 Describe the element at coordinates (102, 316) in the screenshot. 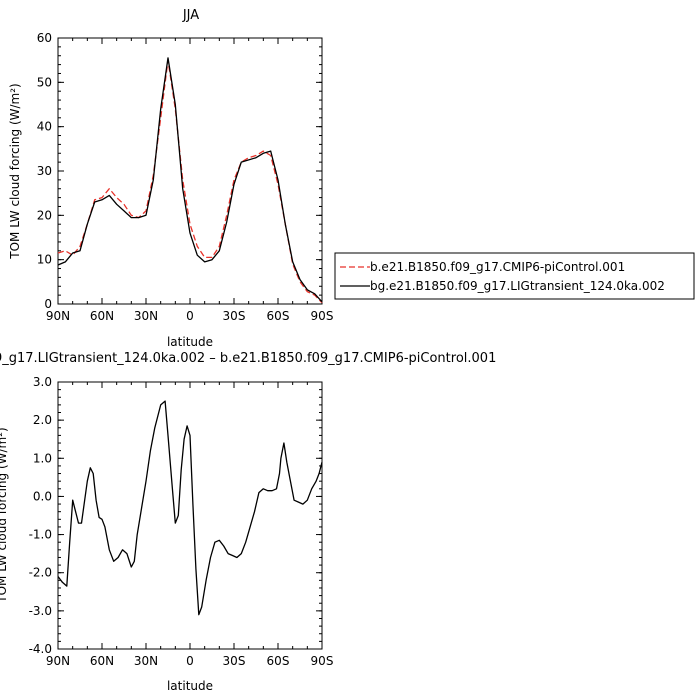

I see `top-chart-x-tick-label: 60N` at that location.